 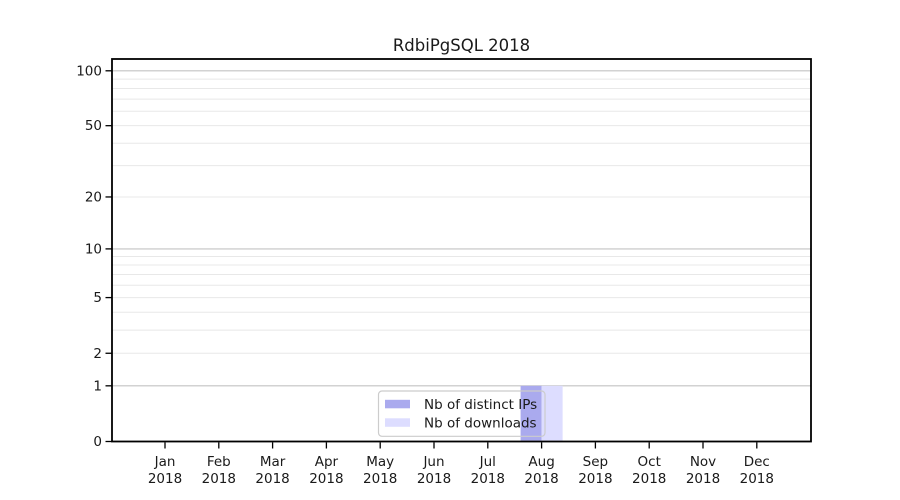 What do you see at coordinates (649, 462) in the screenshot?
I see `x-tick-label-month: Oct` at bounding box center [649, 462].